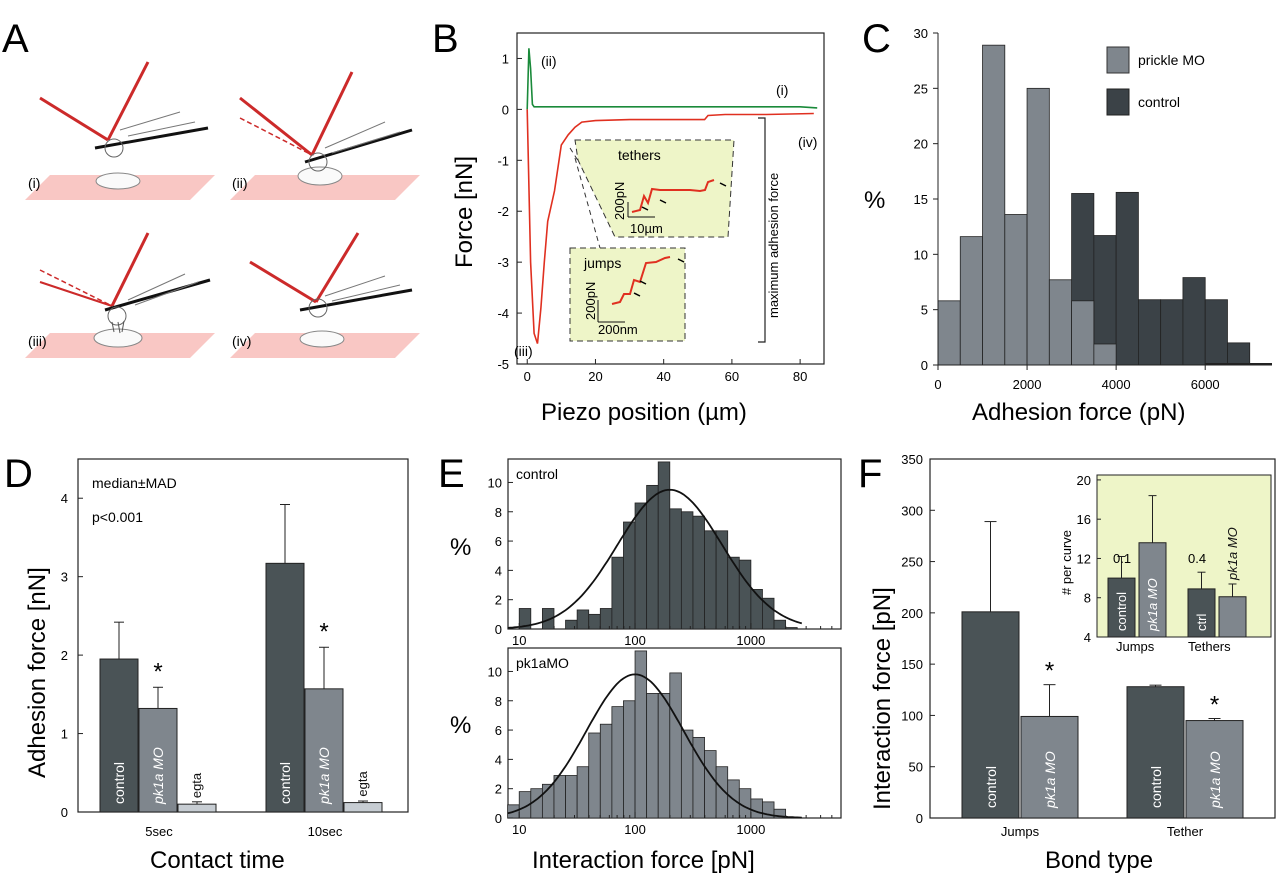  What do you see at coordinates (503, 313) in the screenshot?
I see `b-ytick-label: -4` at bounding box center [503, 313].